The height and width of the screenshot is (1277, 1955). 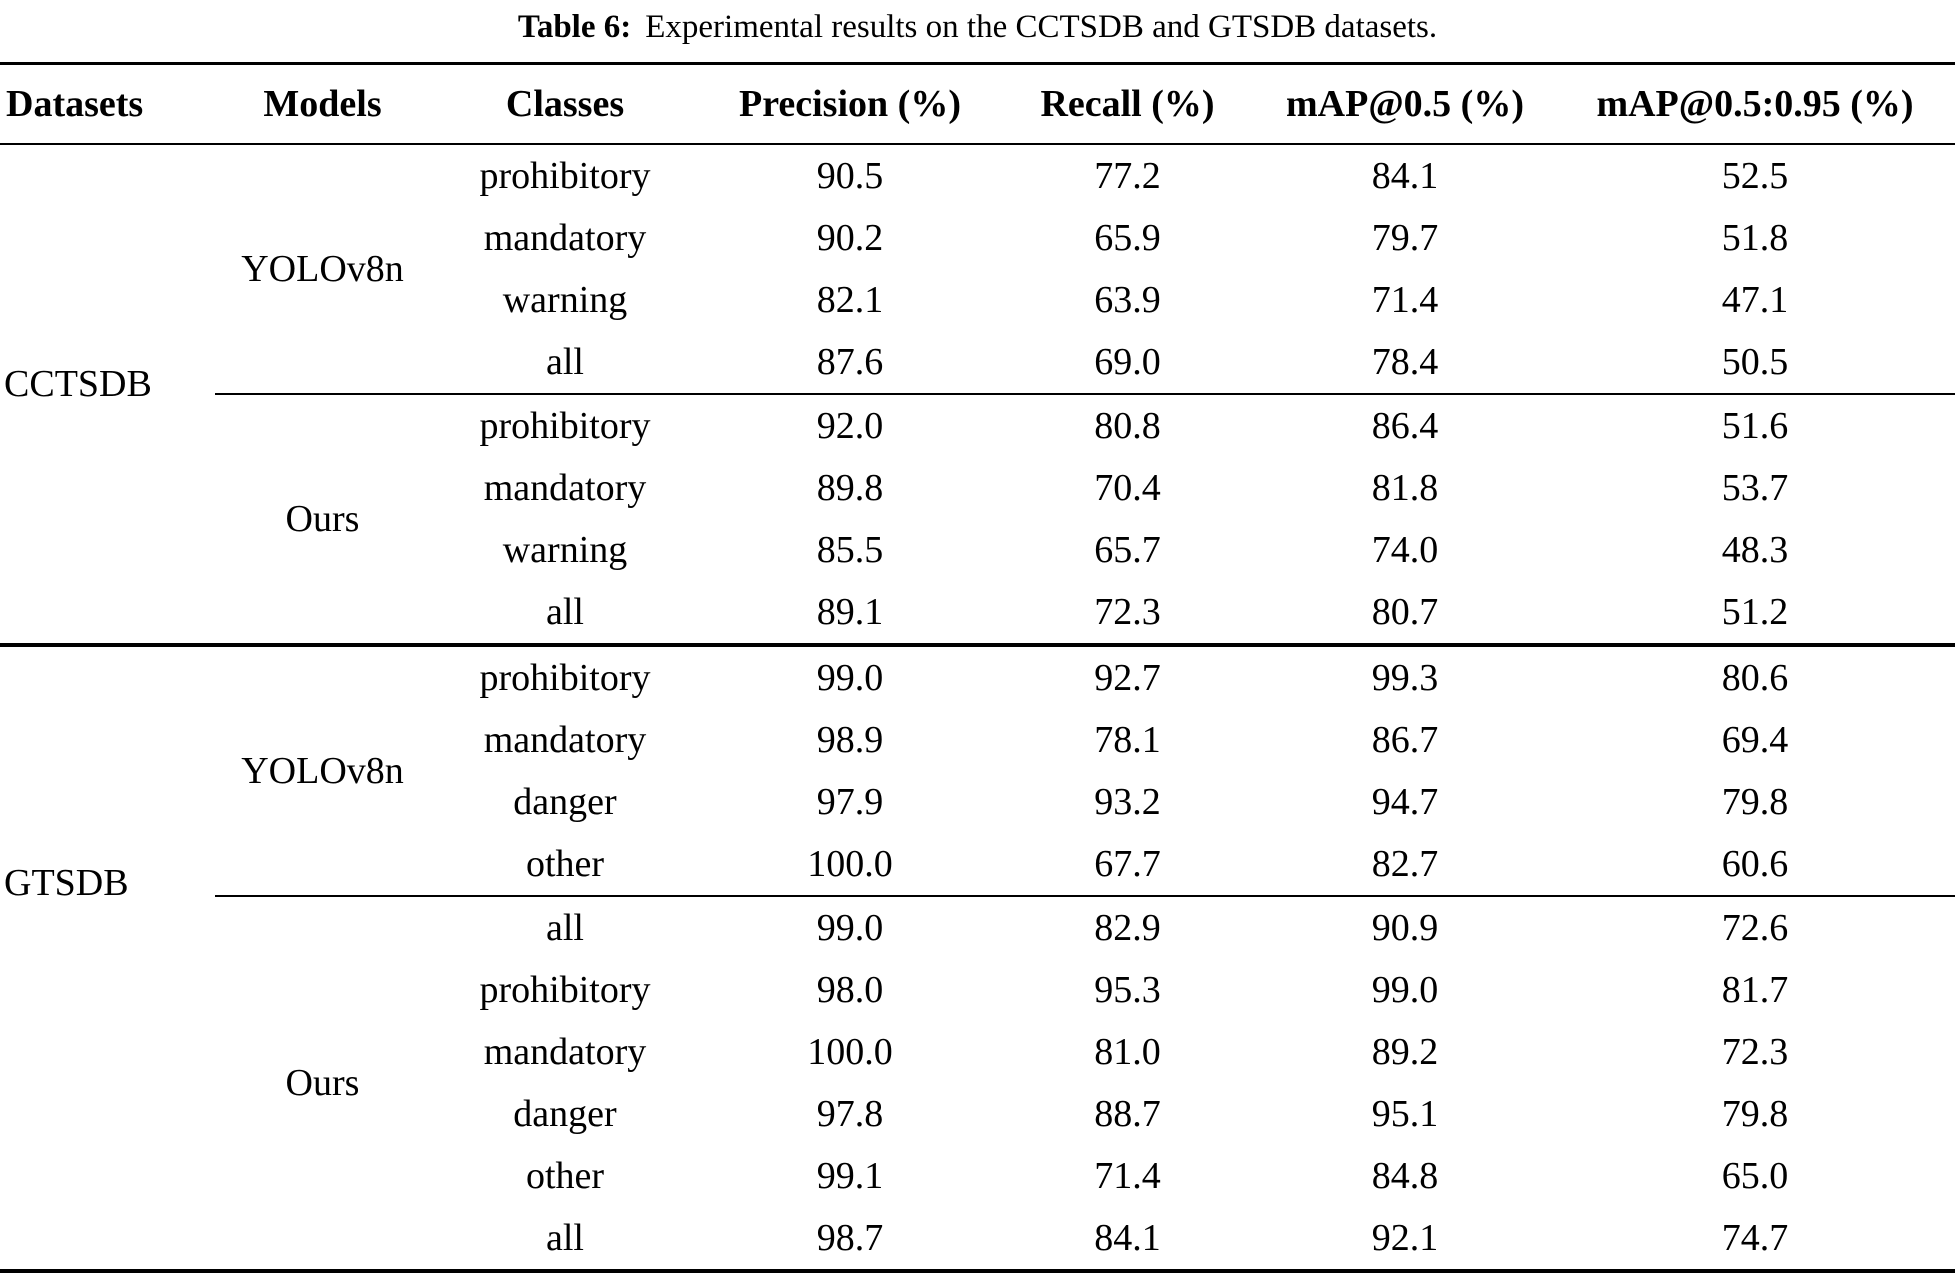 What do you see at coordinates (1755, 488) in the screenshot?
I see `map50-95-cell: 53.7` at bounding box center [1755, 488].